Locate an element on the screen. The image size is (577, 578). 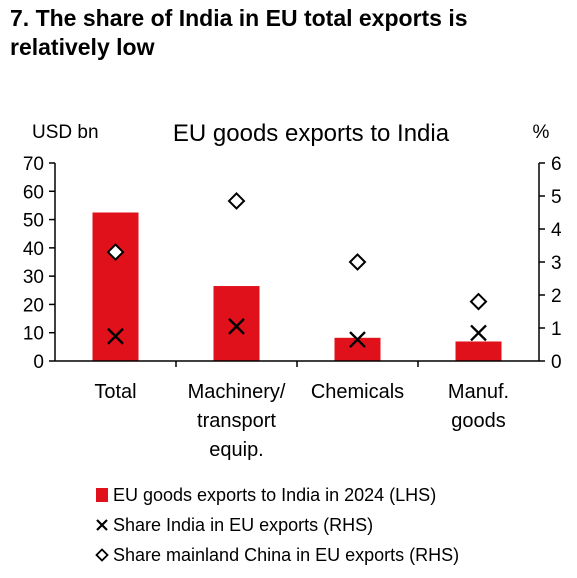
chart-title: EU goods exports to India is located at coordinates (311, 133).